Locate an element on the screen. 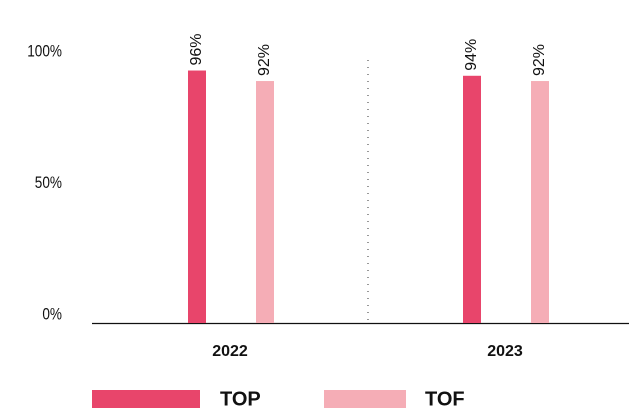 The width and height of the screenshot is (629, 409). y-tick-label: 0% is located at coordinates (52, 314).